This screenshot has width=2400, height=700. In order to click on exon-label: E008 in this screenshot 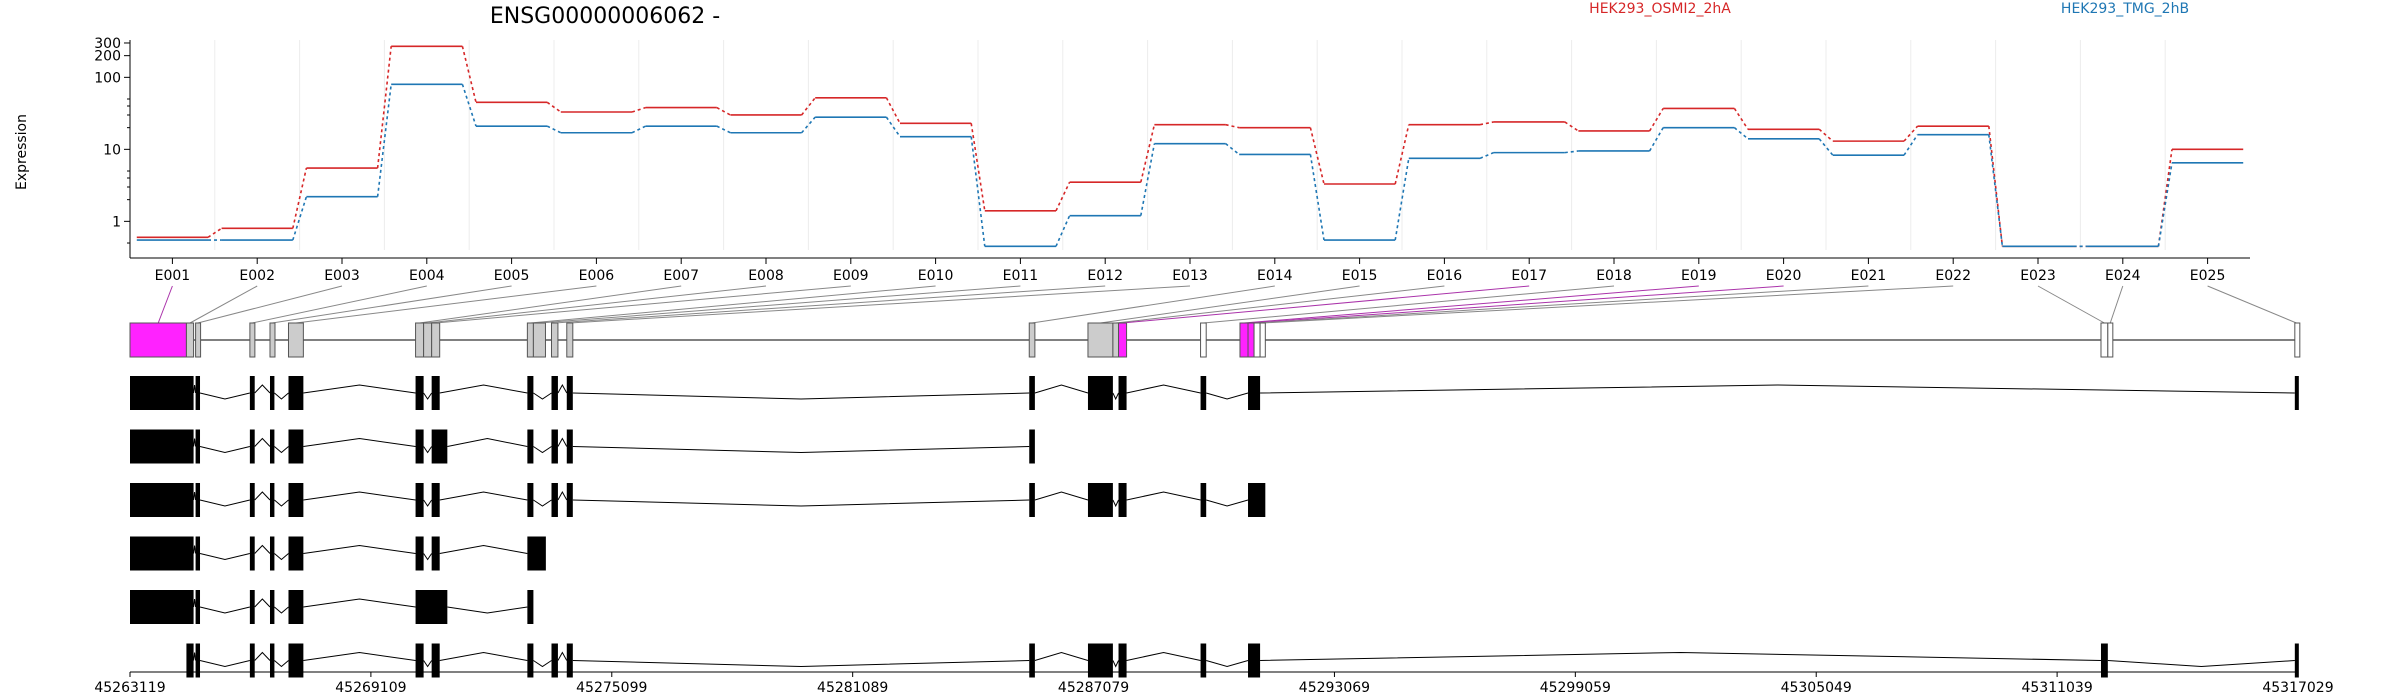, I will do `click(766, 276)`.